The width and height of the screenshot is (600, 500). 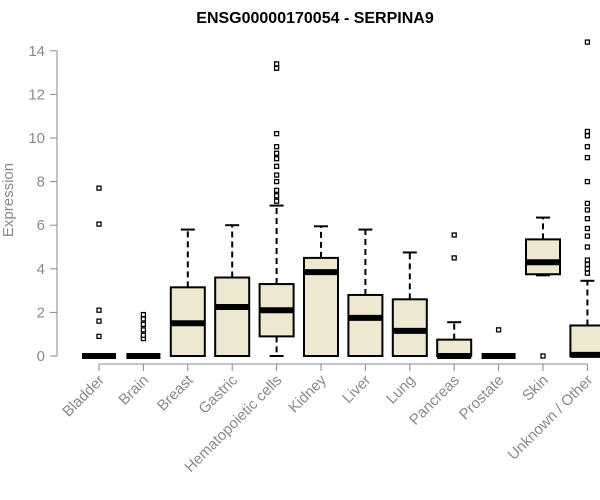 I want to click on chart-title: ENSG00000170054 - SERPINA9, so click(x=315, y=18).